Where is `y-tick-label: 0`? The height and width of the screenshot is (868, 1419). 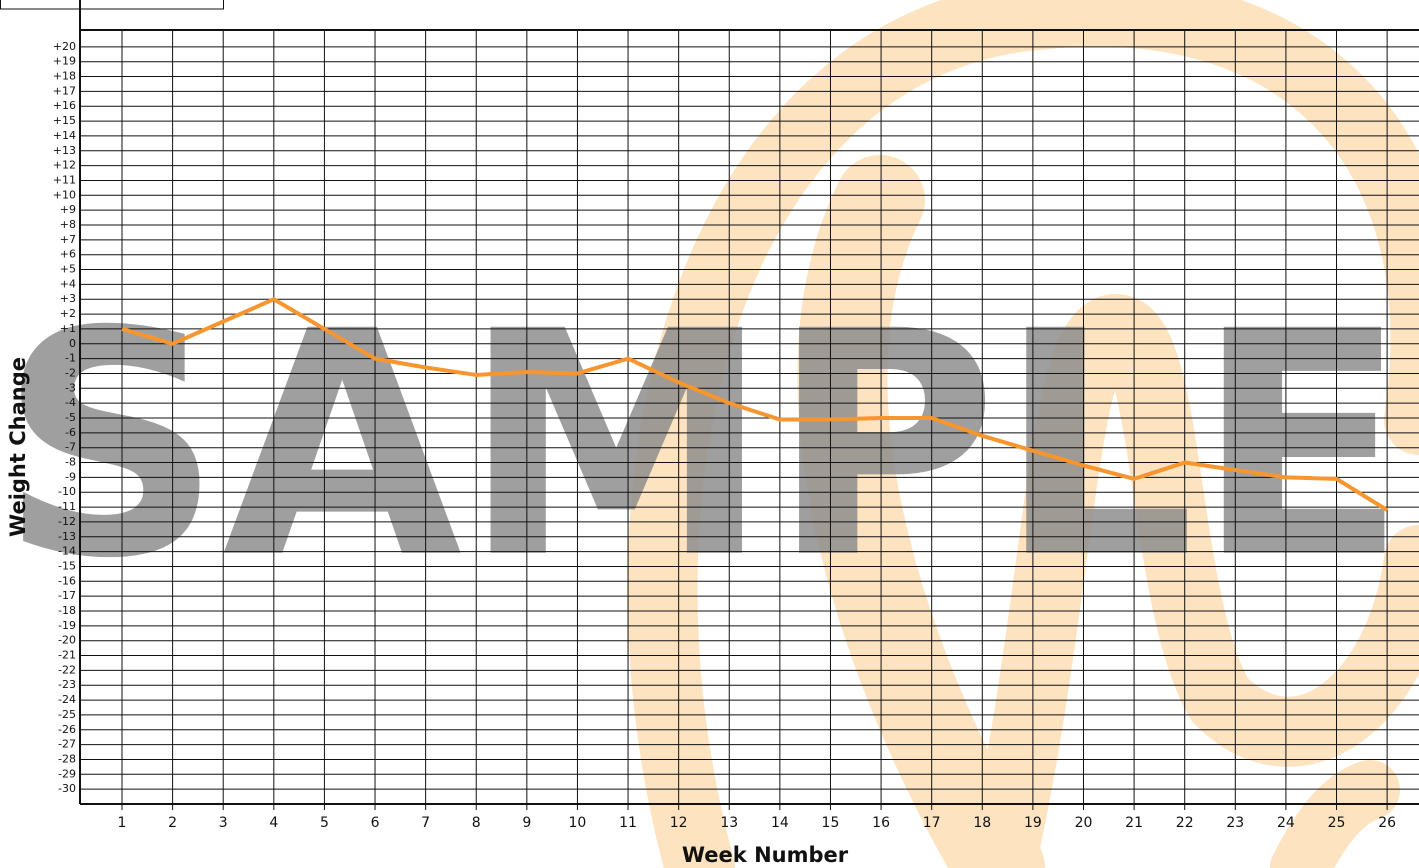 y-tick-label: 0 is located at coordinates (72, 343).